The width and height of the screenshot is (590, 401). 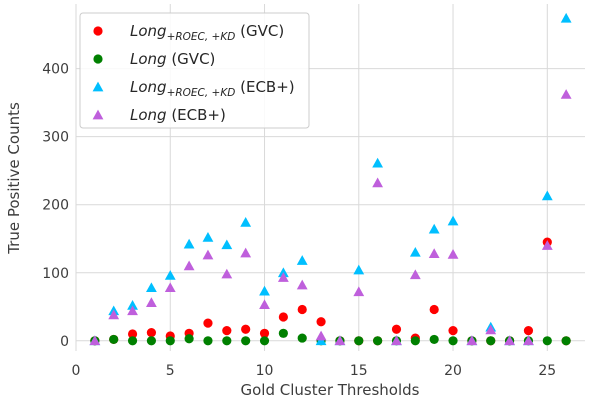 What do you see at coordinates (547, 371) in the screenshot?
I see `x-tick-label: 25` at bounding box center [547, 371].